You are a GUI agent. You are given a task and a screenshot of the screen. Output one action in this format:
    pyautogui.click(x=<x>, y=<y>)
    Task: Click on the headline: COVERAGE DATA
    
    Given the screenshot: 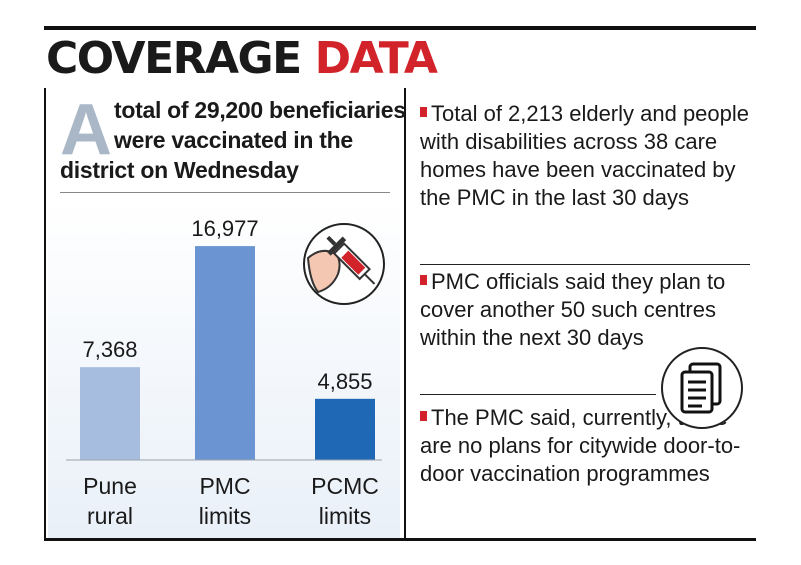 What is the action you would take?
    pyautogui.click(x=242, y=59)
    